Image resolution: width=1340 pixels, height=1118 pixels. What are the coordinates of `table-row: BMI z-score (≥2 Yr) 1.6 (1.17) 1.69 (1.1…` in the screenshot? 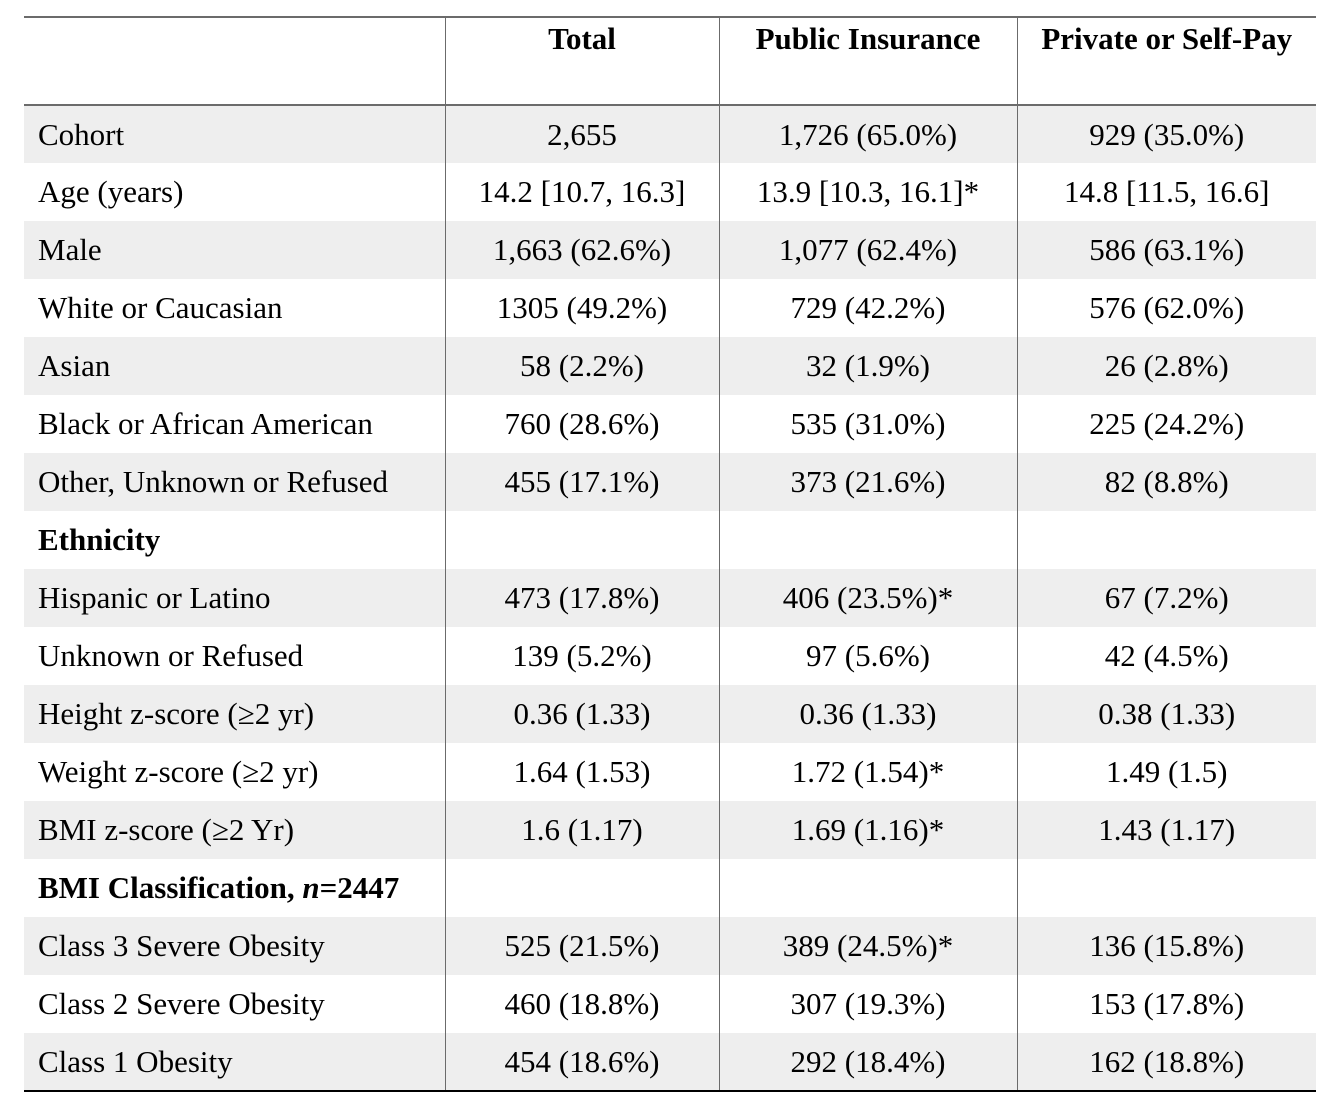 It's located at (670, 830).